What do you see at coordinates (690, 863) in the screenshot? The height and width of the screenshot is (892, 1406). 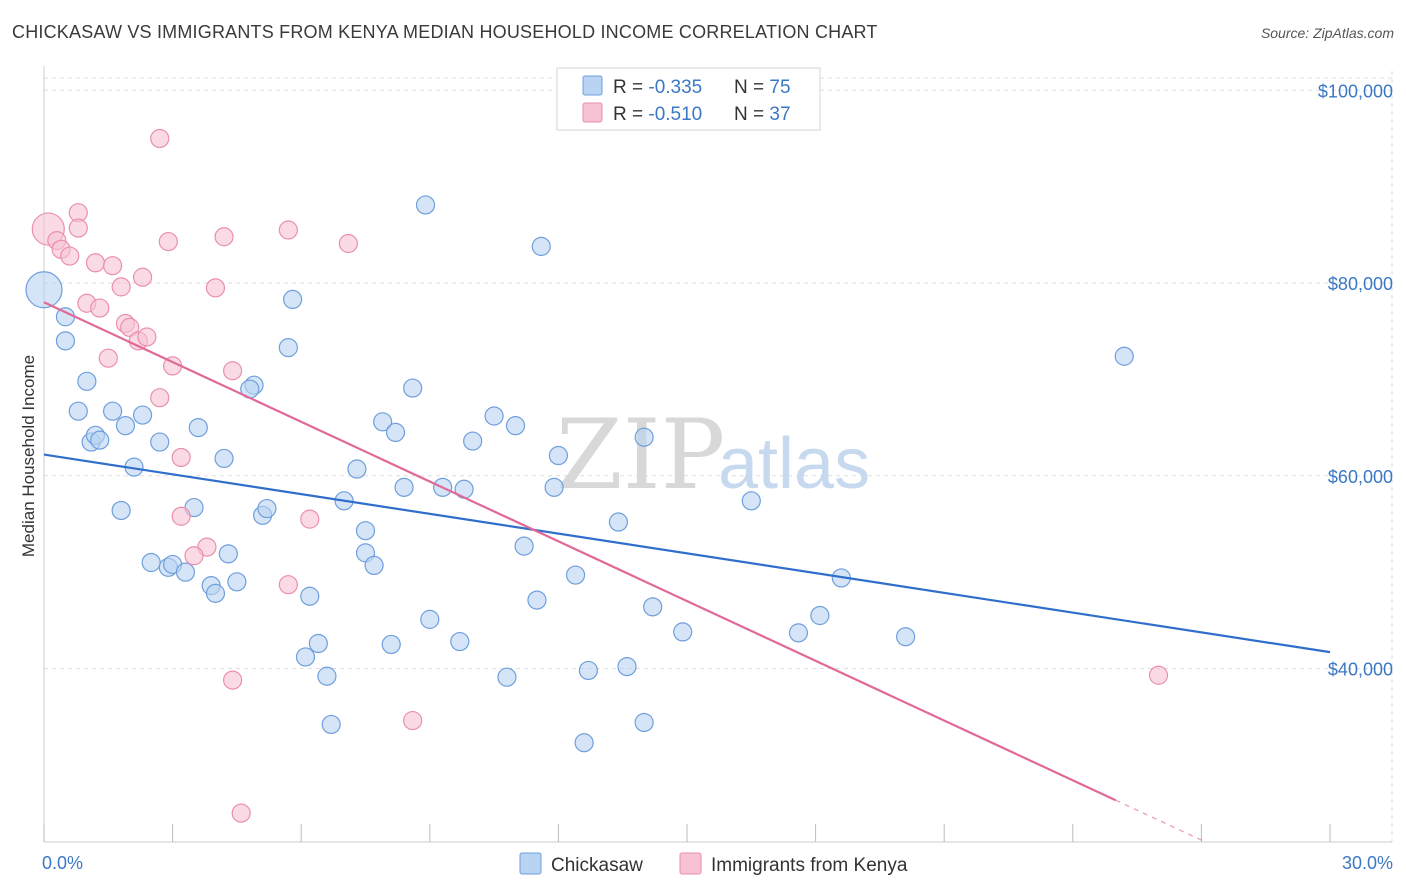 I see `bottom-legend-swatch-kenya` at bounding box center [690, 863].